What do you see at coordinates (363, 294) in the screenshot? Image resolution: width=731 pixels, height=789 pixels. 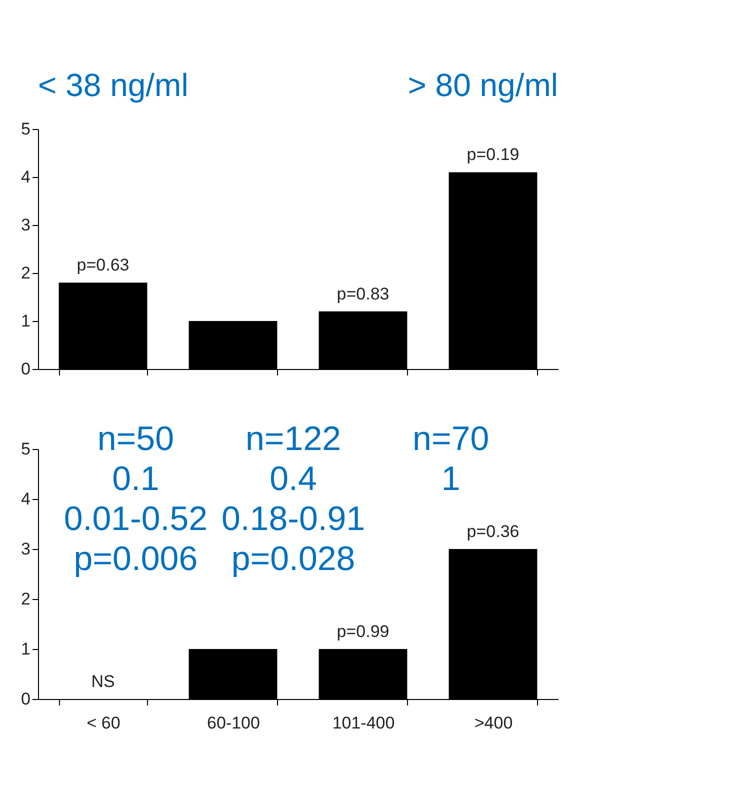 I see `annotation: p=0.83` at bounding box center [363, 294].